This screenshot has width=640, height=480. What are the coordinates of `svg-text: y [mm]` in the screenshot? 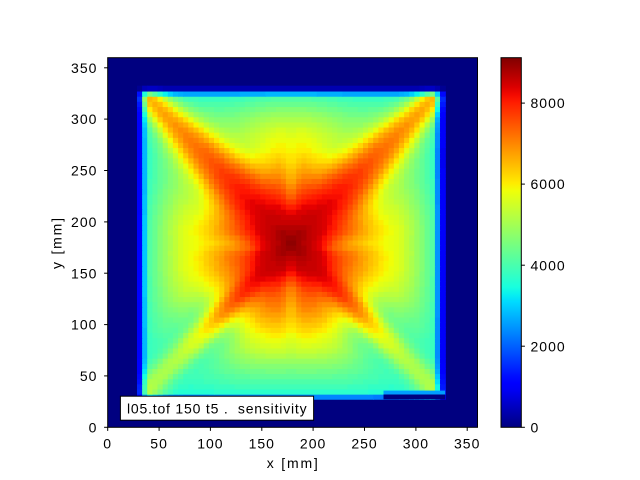 It's located at (57, 242).